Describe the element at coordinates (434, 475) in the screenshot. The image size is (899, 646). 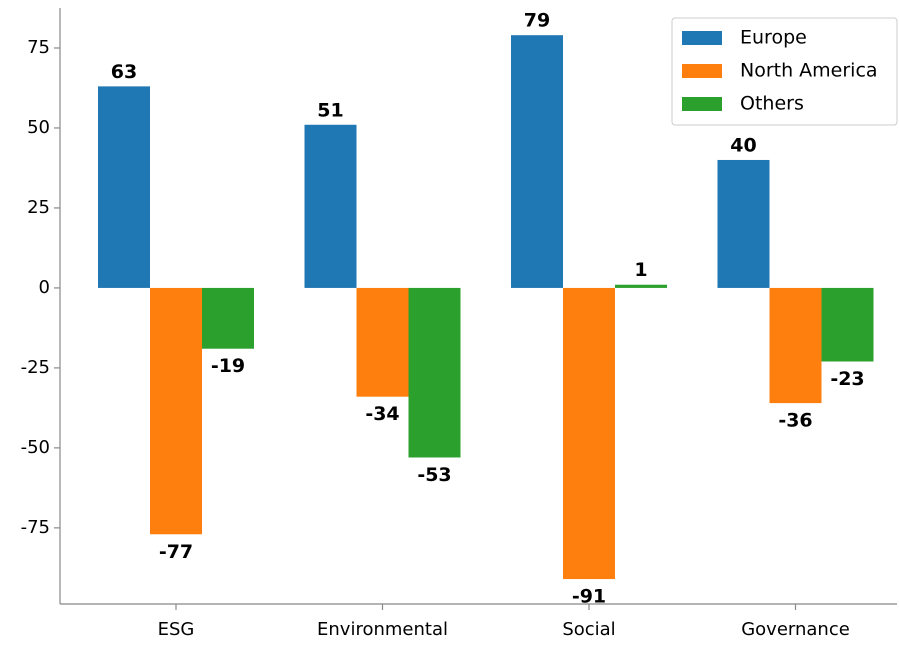
I see `value-label: -53` at that location.